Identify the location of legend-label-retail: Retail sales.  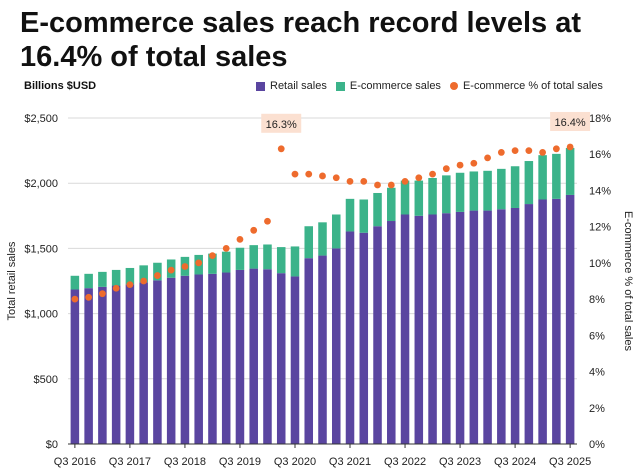
(298, 86).